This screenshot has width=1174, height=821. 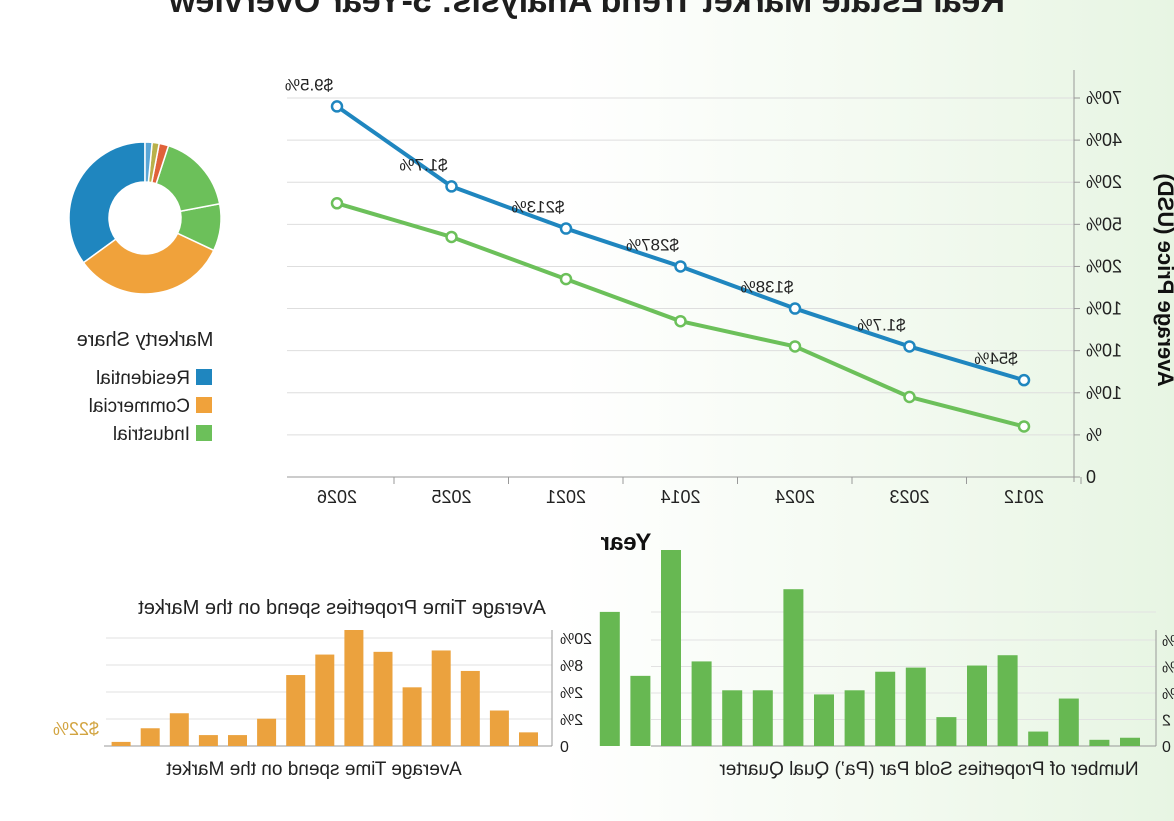 What do you see at coordinates (566, 497) in the screenshot?
I see `line-chart-x-tick-label: 2021` at bounding box center [566, 497].